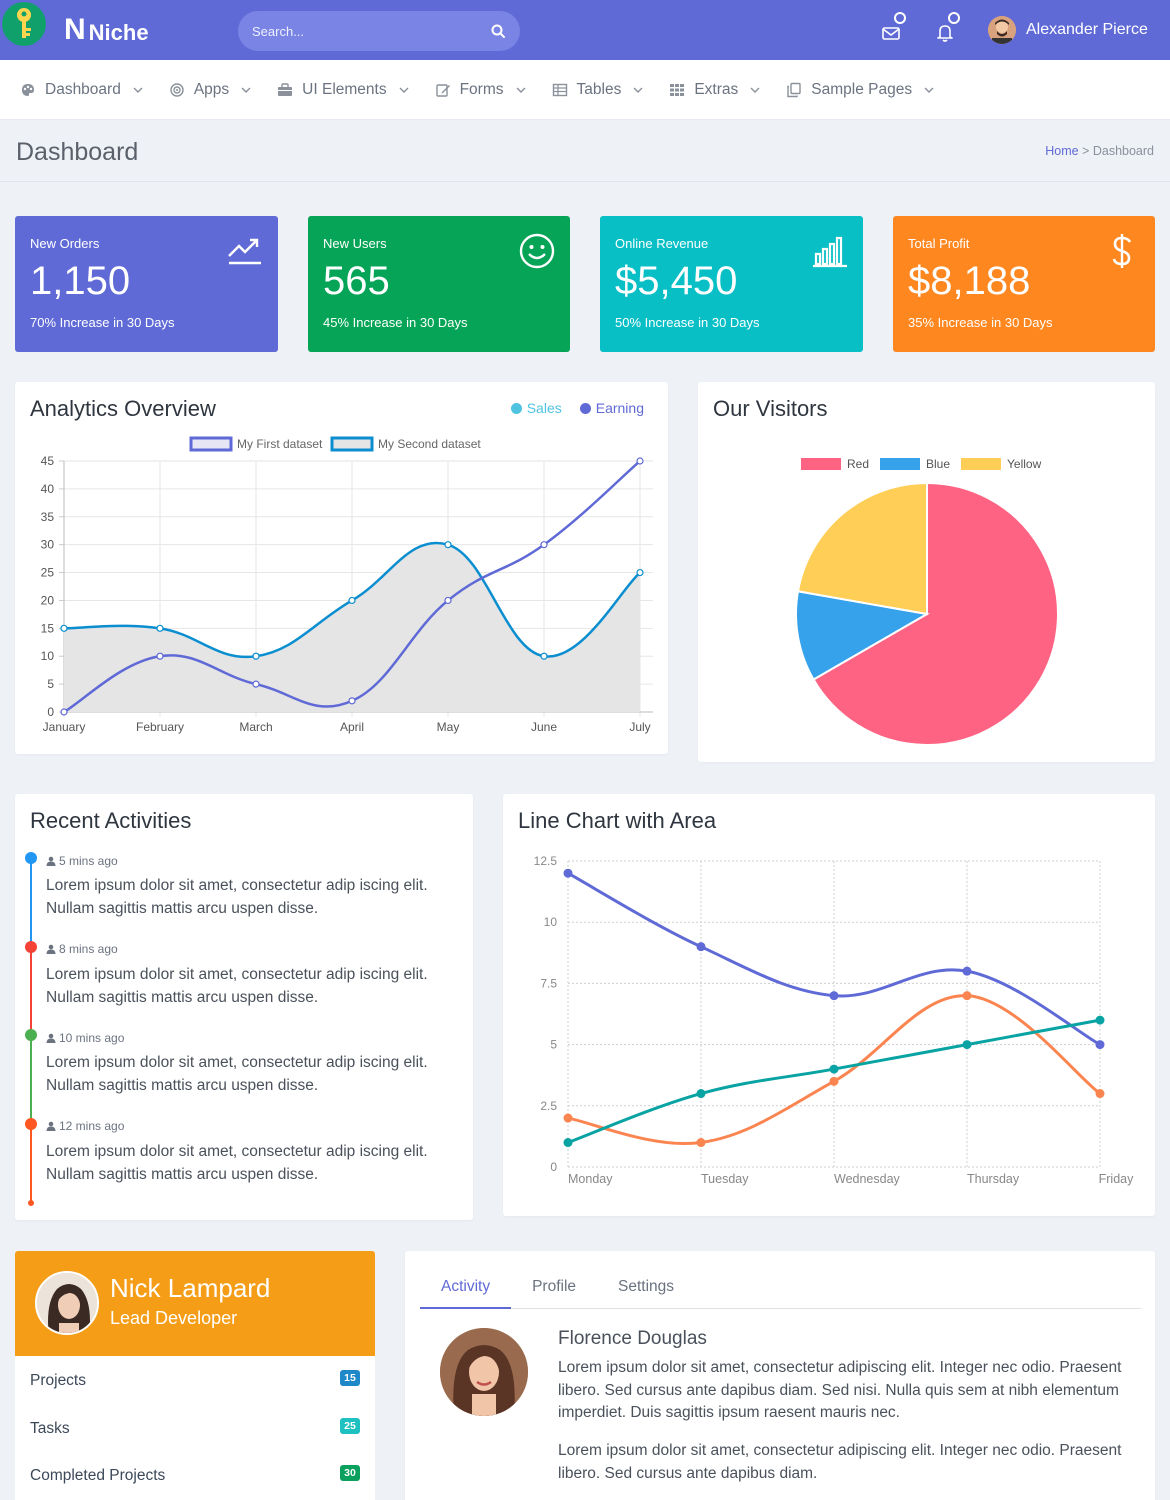 The height and width of the screenshot is (1500, 1170). I want to click on legend-sales: Sales, so click(536, 408).